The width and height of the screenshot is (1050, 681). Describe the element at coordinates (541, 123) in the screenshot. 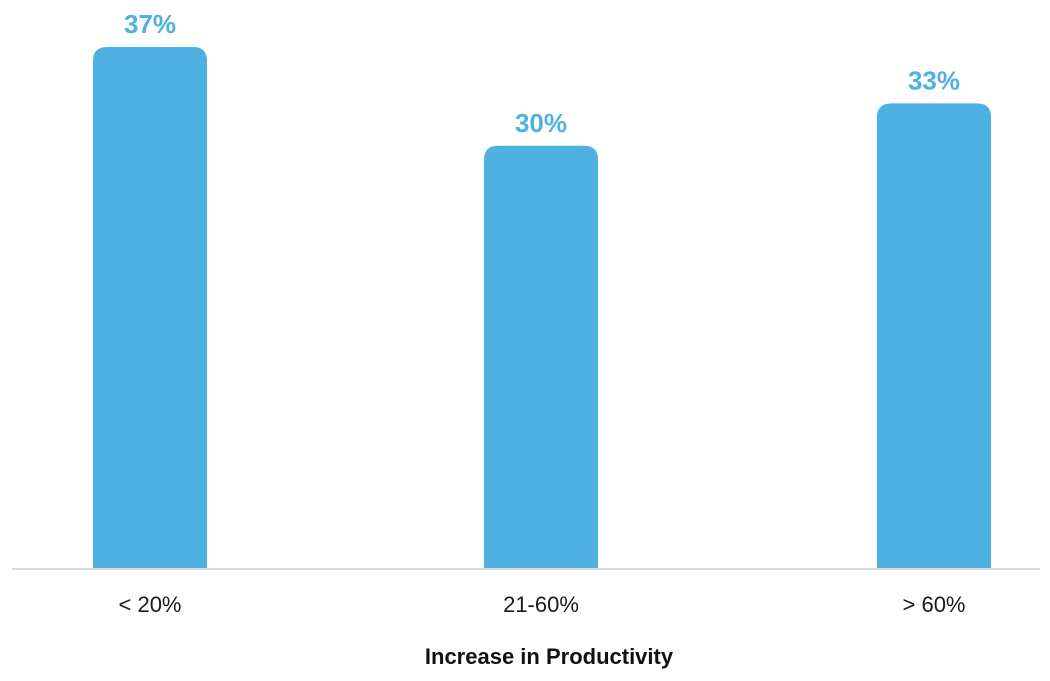

I see `value-label-2: 30%` at that location.